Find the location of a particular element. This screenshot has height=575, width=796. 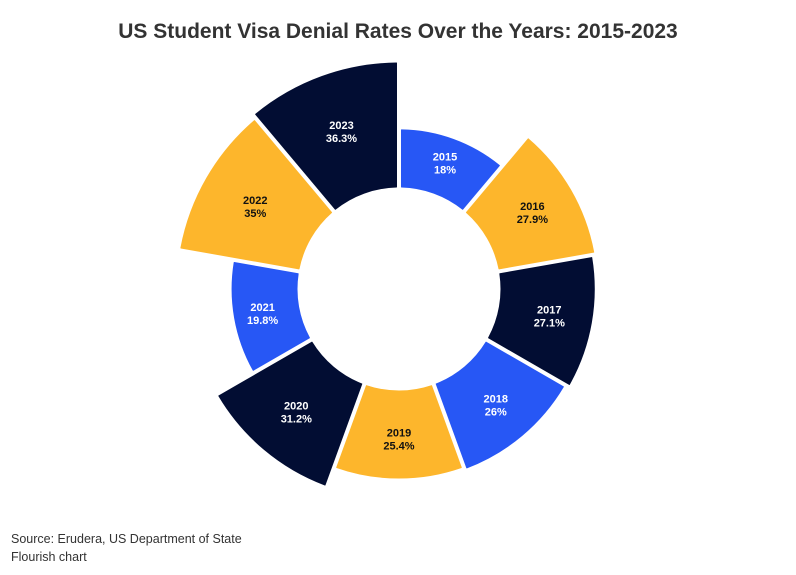

segment-year-2019: 2019 is located at coordinates (399, 434).